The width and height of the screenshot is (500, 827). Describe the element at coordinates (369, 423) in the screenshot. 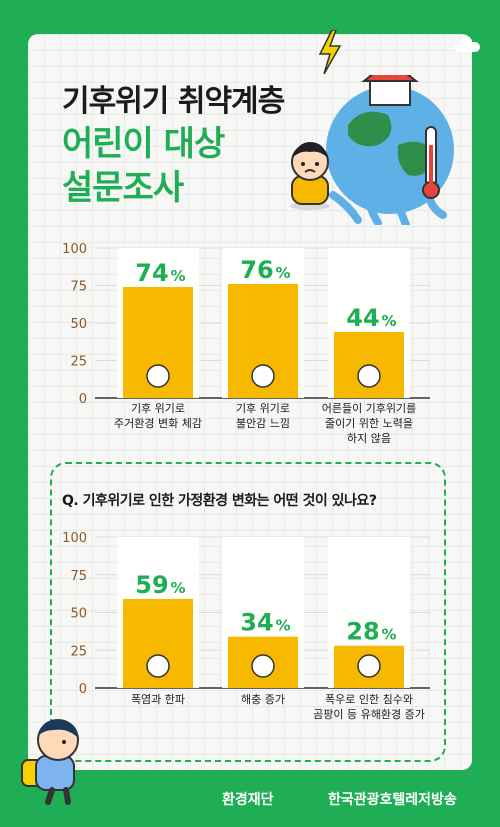

I see `category-label: 줄이기 위한 노력을` at that location.